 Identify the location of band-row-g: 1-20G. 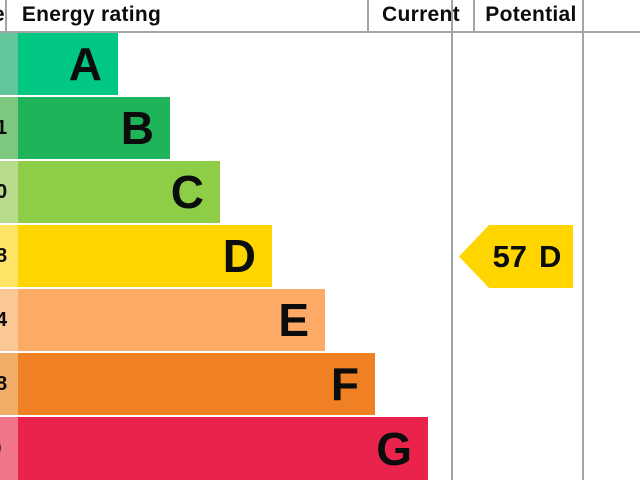
(320, 448).